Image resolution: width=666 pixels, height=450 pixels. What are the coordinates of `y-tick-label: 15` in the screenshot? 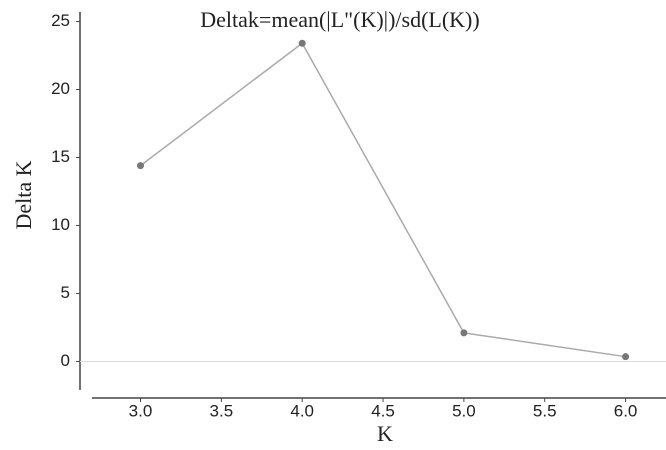 It's located at (60, 156).